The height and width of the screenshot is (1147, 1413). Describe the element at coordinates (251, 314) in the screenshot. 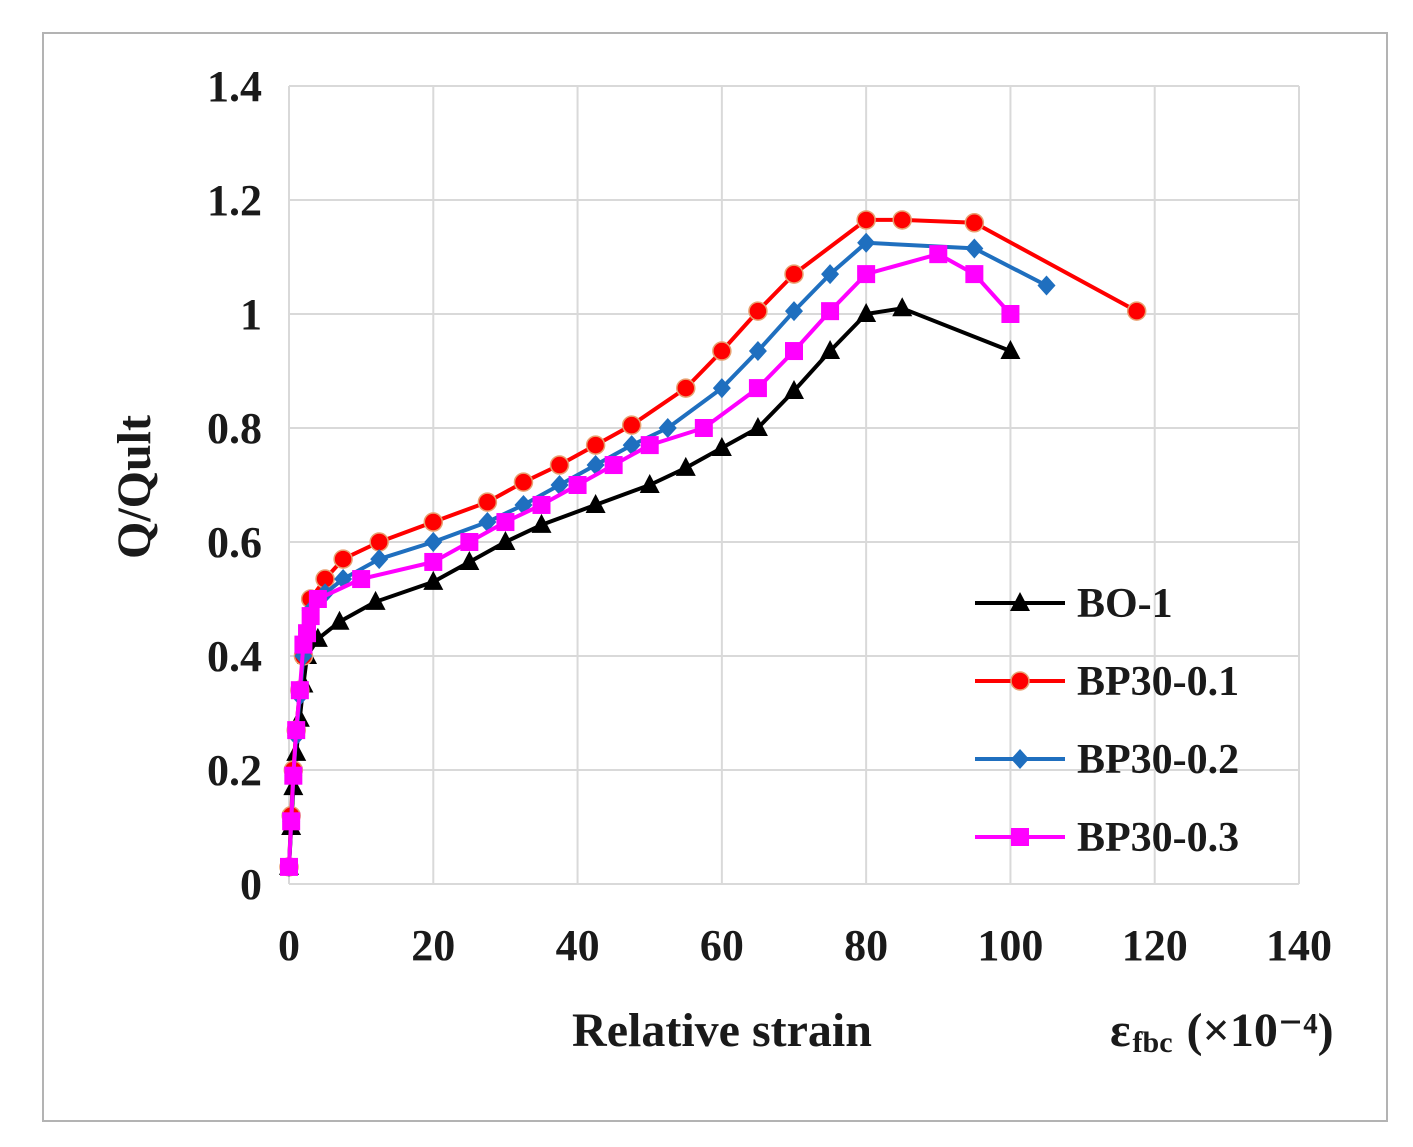

I see `y-tick-label: 1` at that location.